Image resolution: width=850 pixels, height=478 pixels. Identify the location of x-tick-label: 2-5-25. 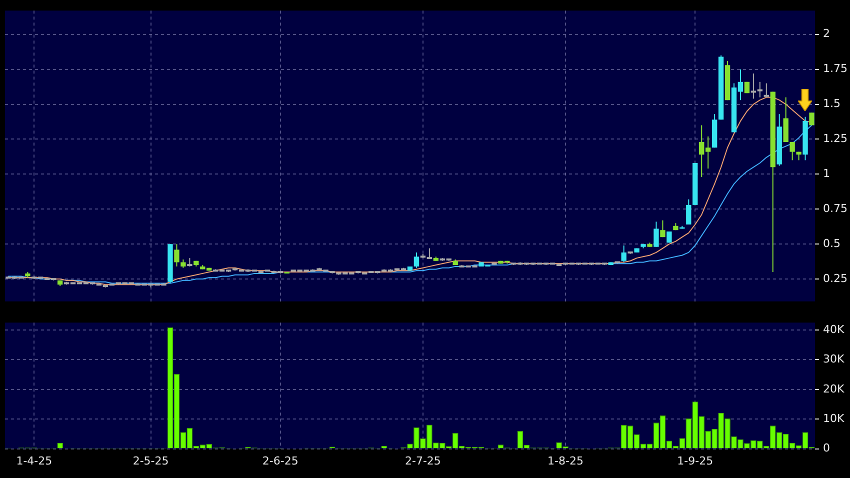
(150, 461).